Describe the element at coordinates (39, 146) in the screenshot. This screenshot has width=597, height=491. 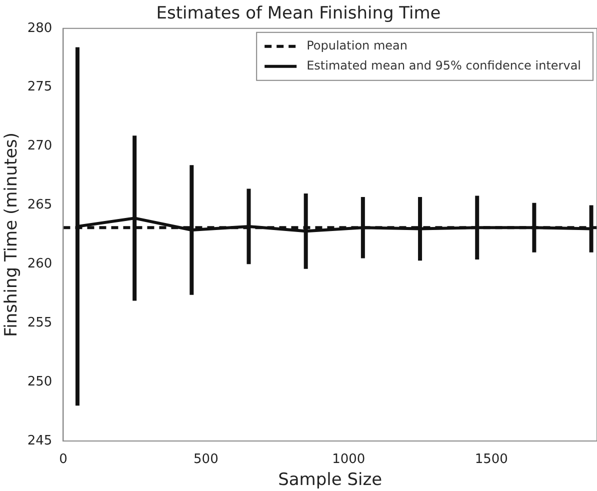
I see `y-tick-label: 270` at that location.